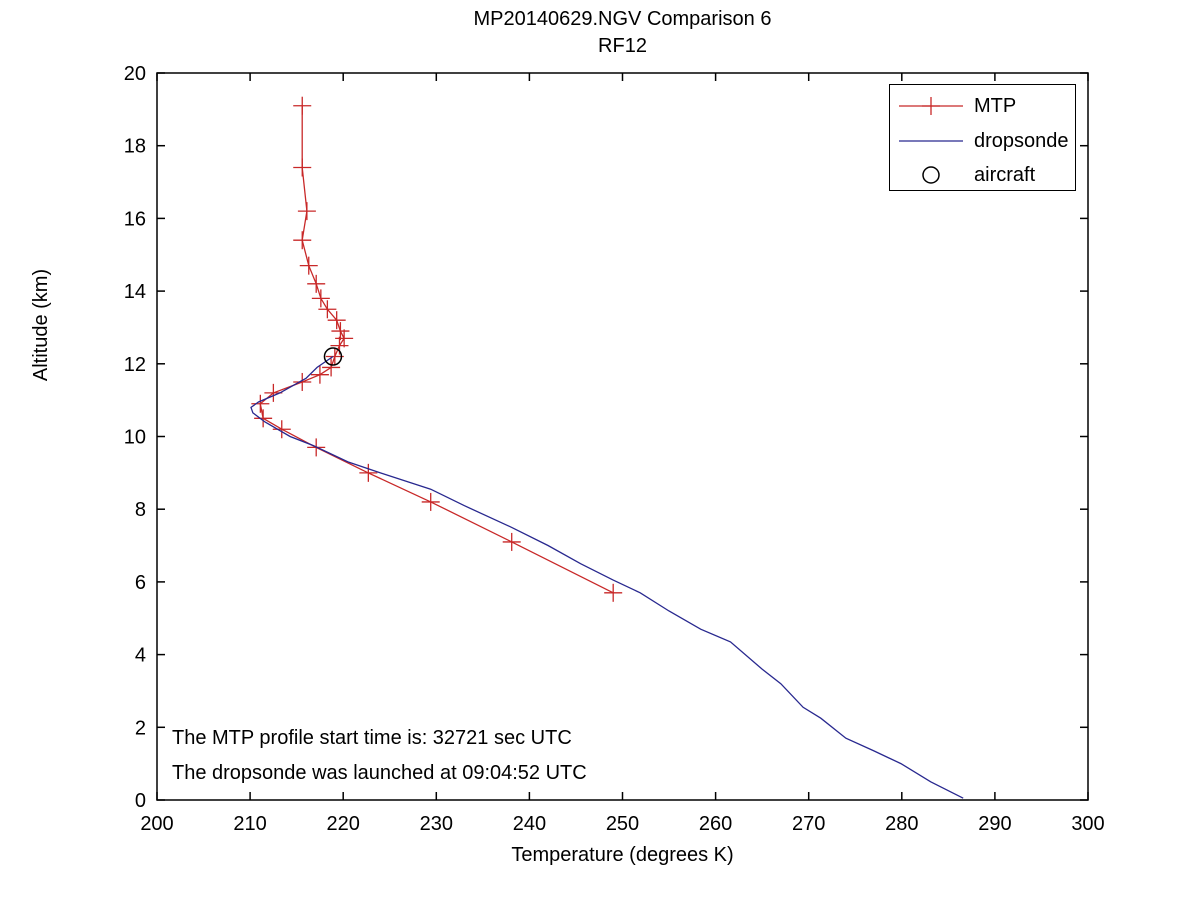  Describe the element at coordinates (135, 365) in the screenshot. I see `svg-text: 12` at that location.